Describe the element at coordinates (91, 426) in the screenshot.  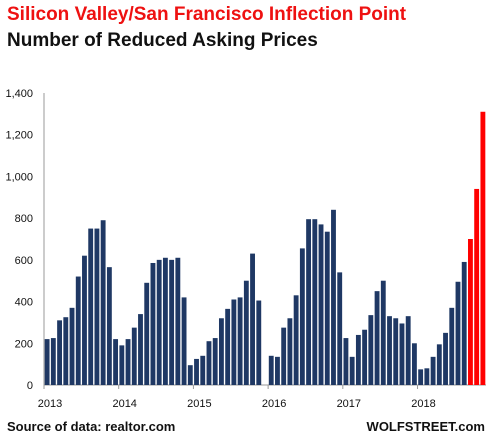
I see `source-note: Source of data: realtor.com` at that location.